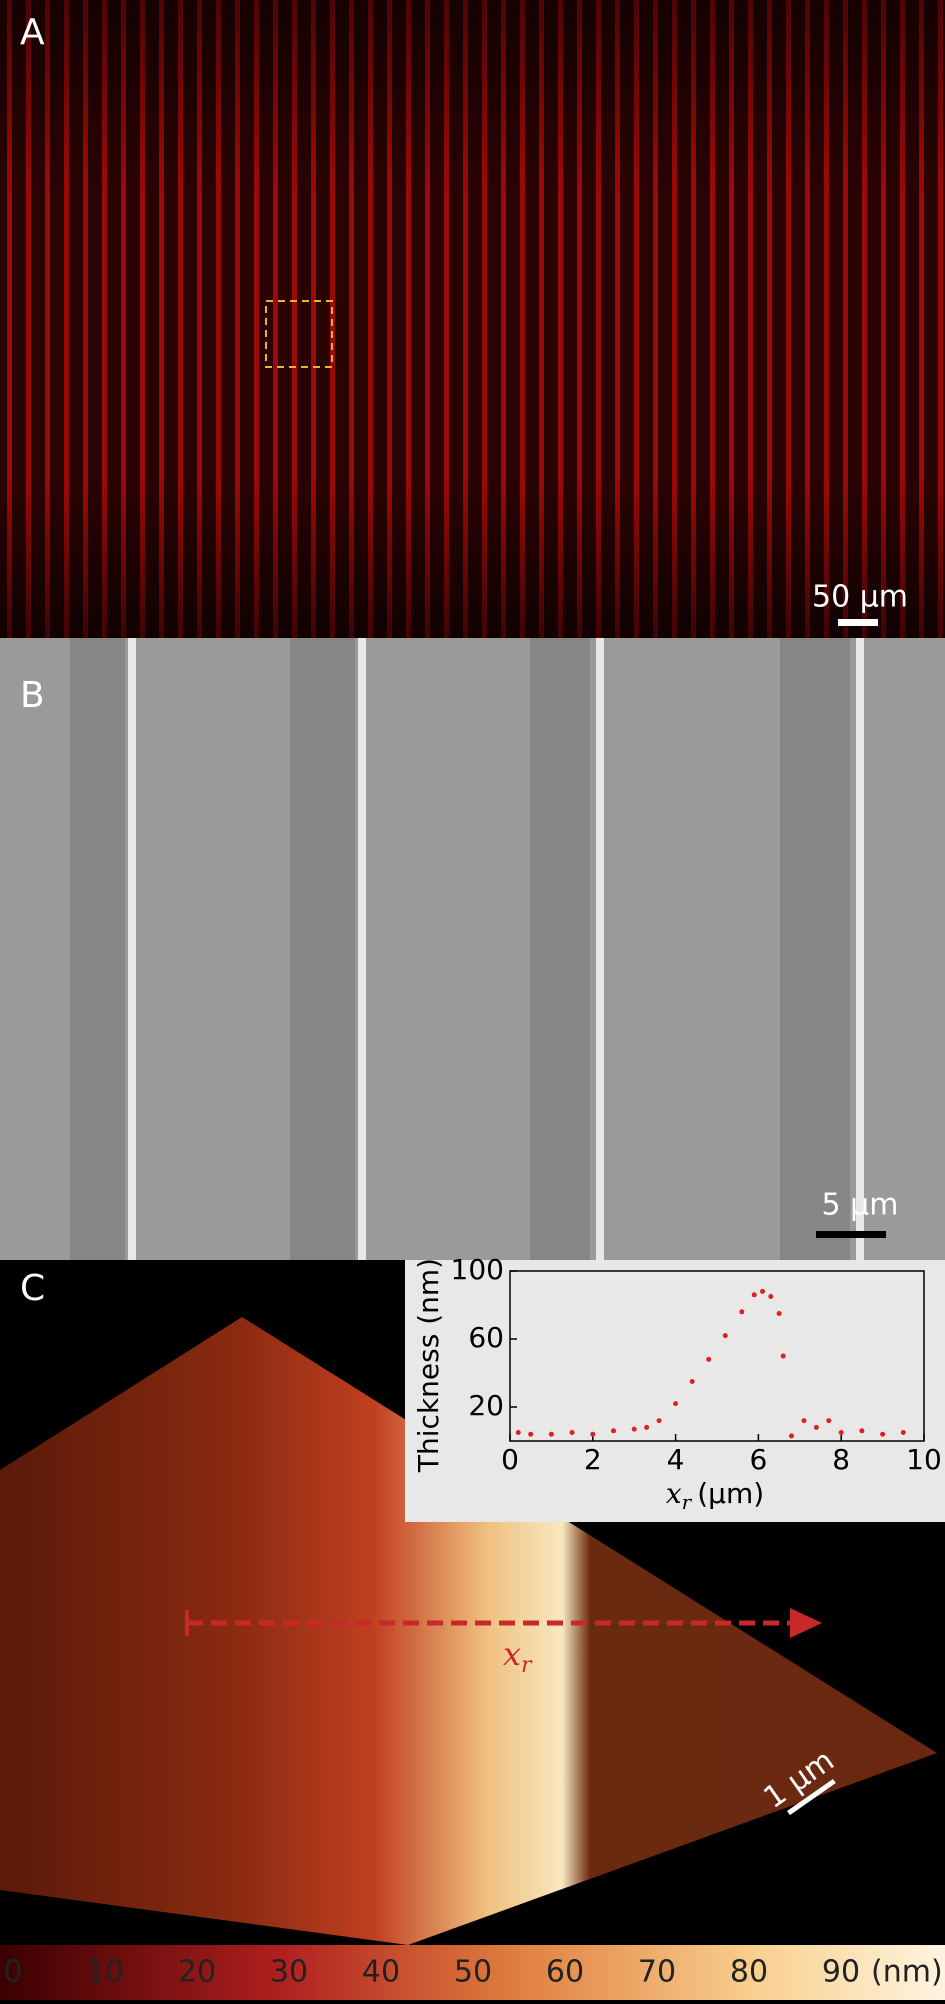  Describe the element at coordinates (860, 597) in the screenshot. I see `scale-bar-label: 50 µm` at that location.